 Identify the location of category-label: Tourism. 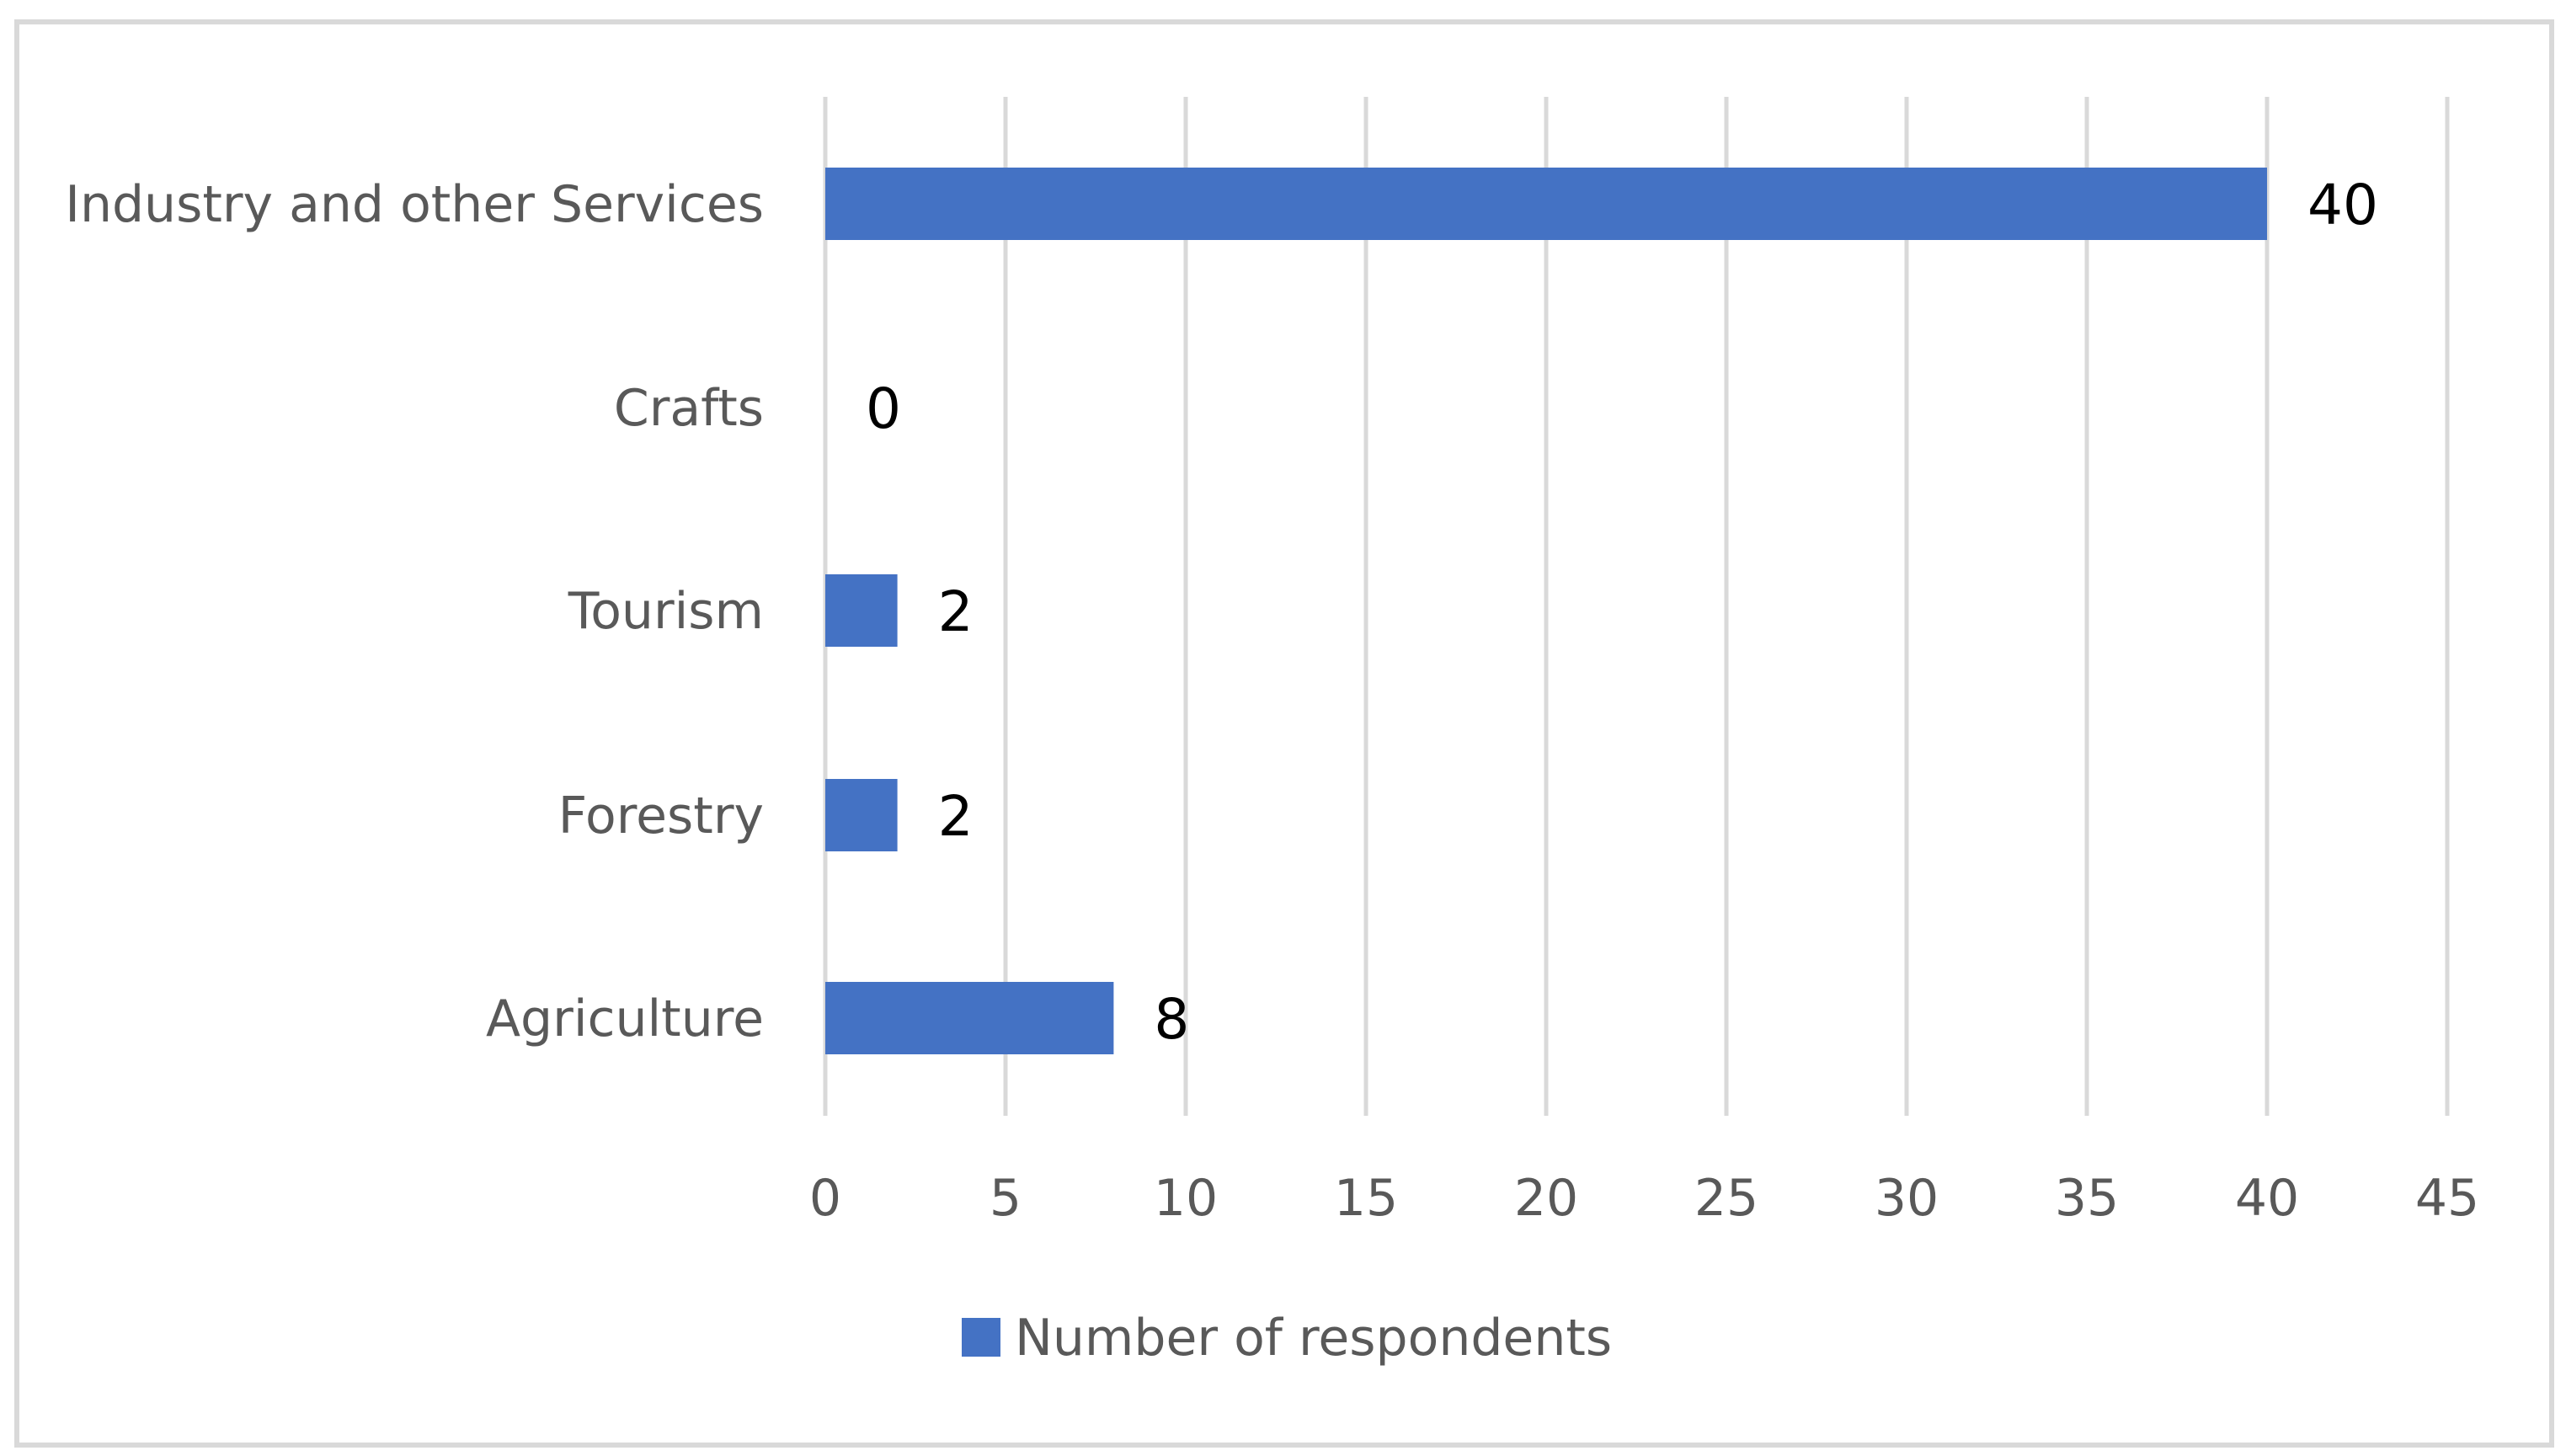
(666, 611).